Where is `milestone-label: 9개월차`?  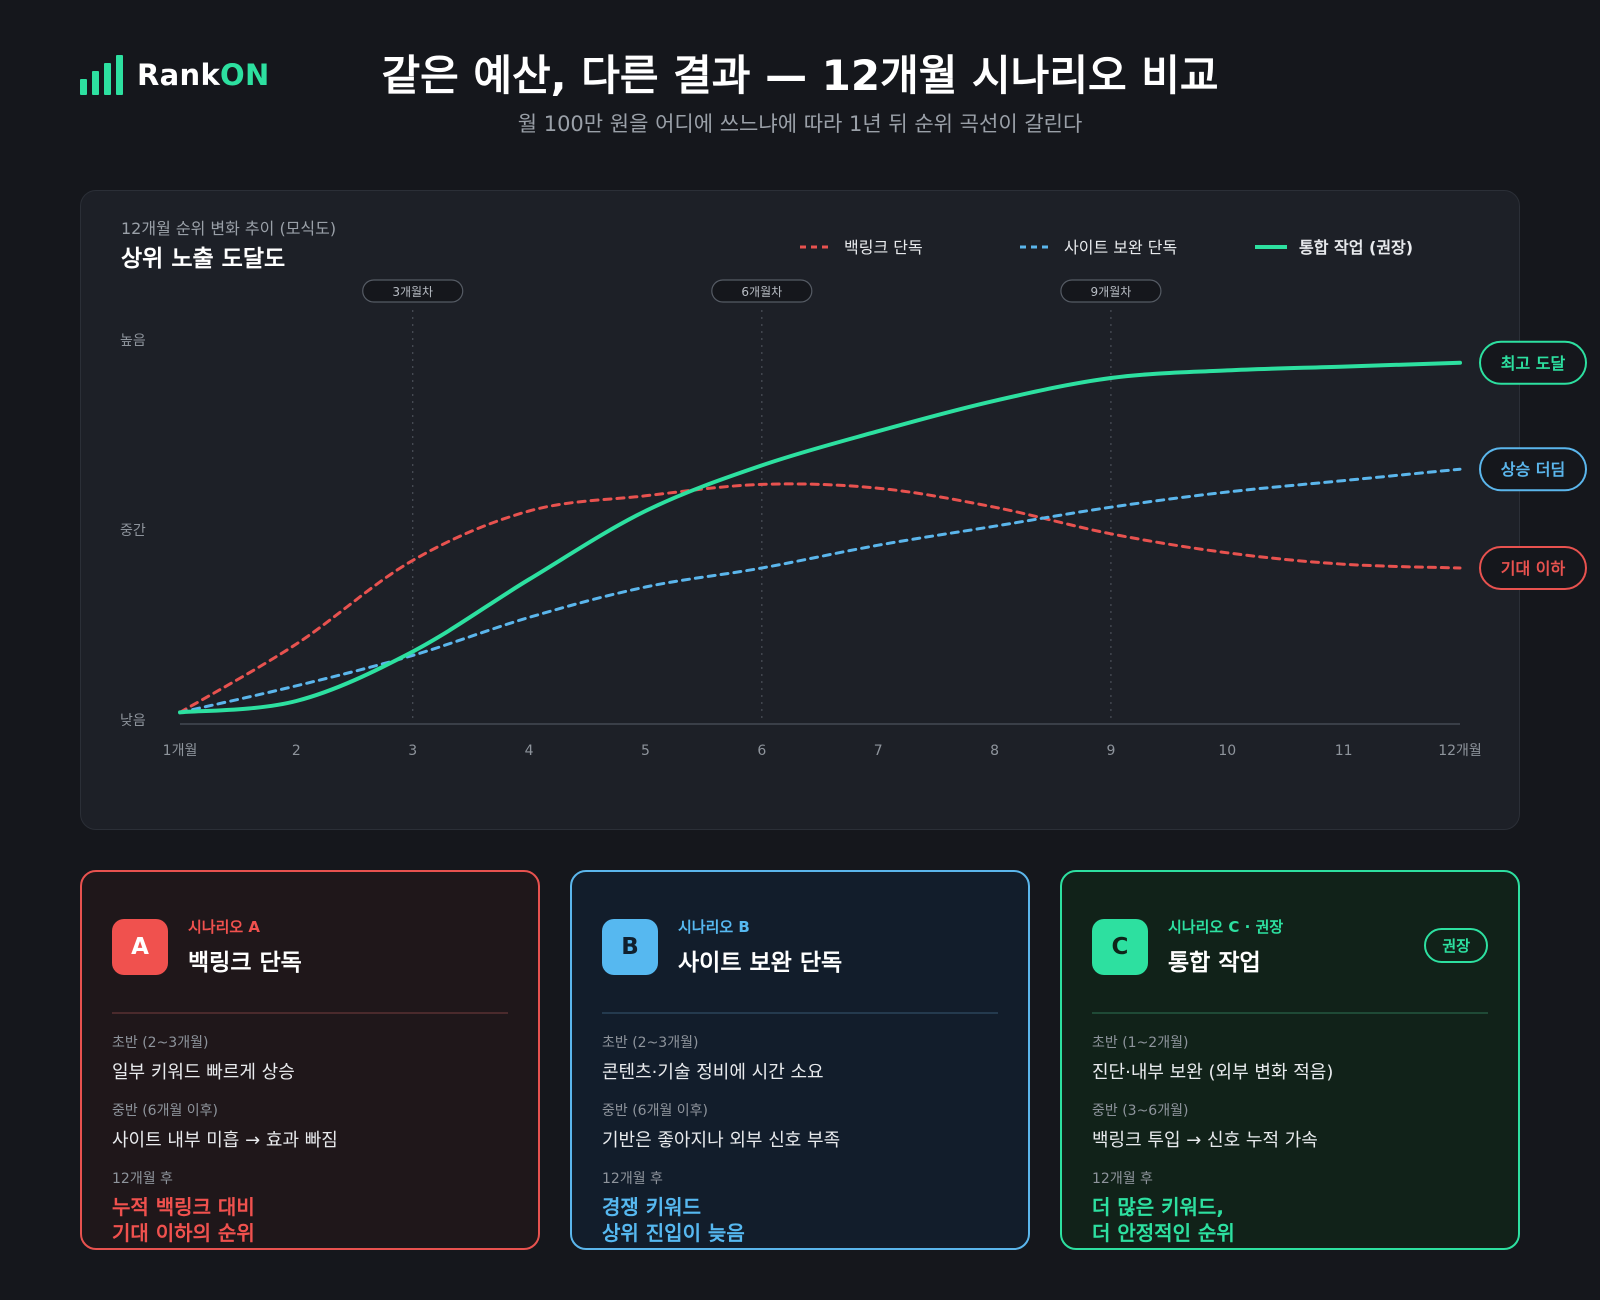
milestone-label: 9개월차 is located at coordinates (1111, 292).